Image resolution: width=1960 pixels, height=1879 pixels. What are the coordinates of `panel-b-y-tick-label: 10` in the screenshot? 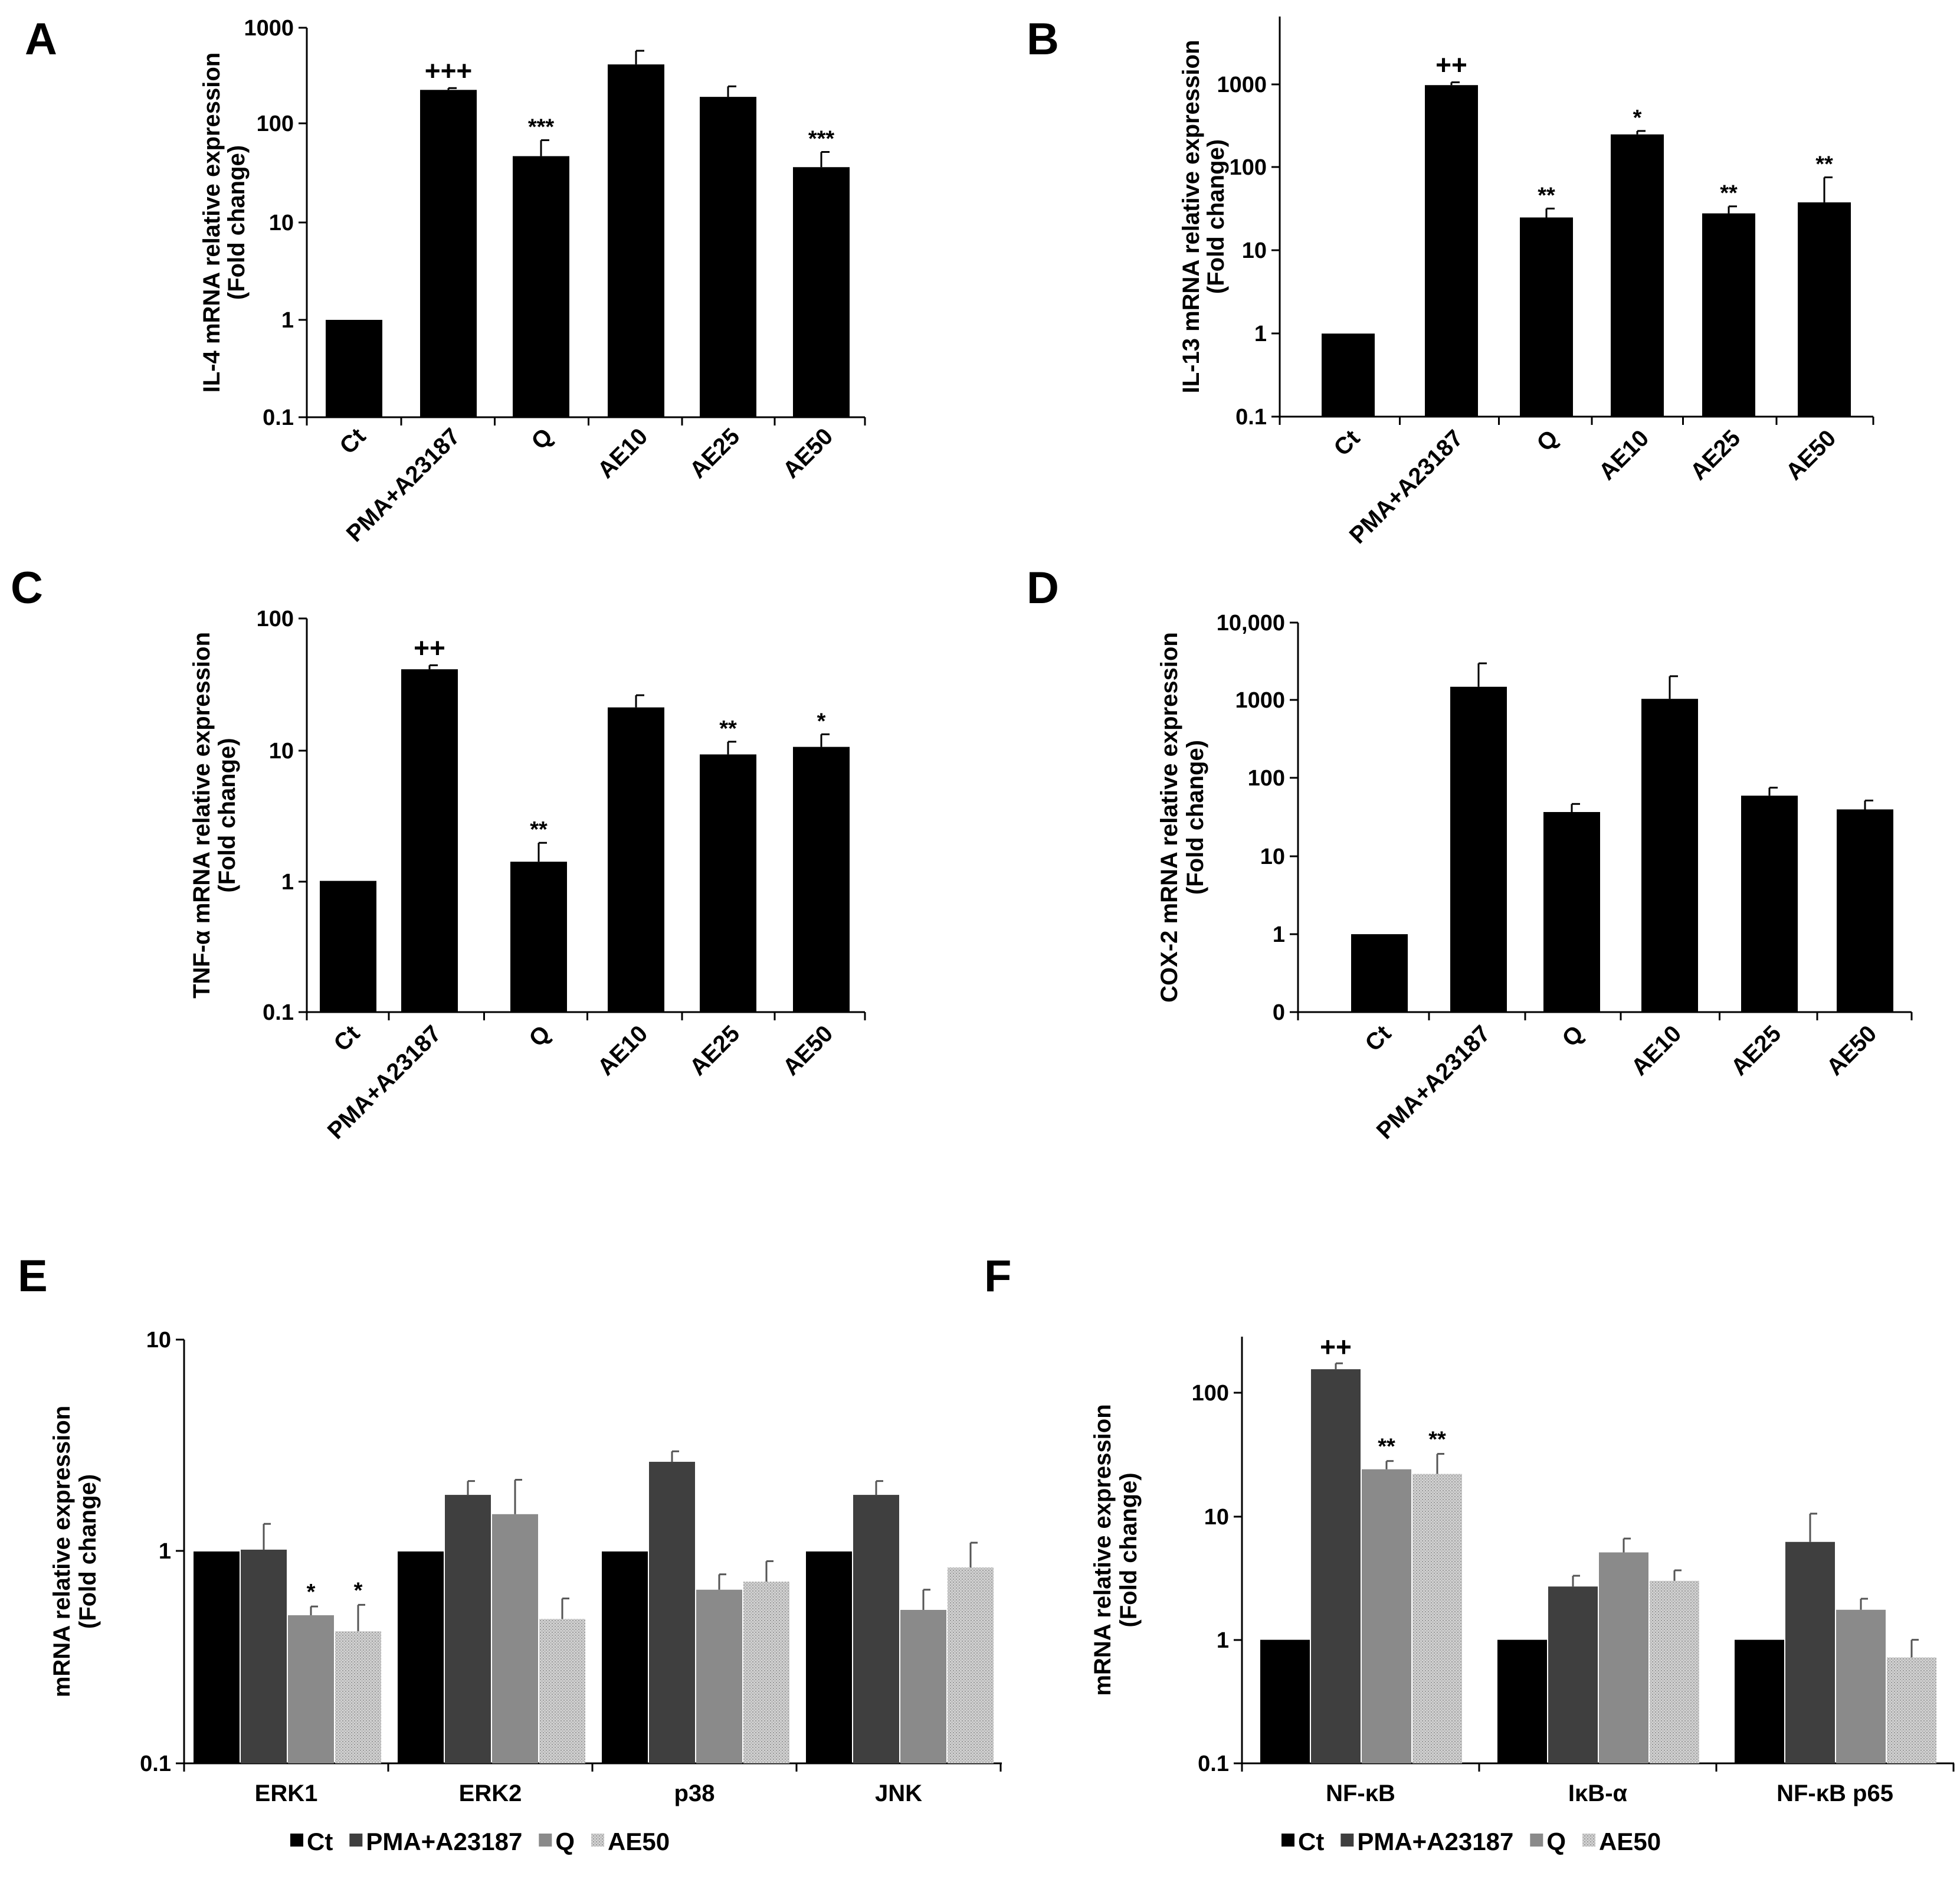 It's located at (1254, 250).